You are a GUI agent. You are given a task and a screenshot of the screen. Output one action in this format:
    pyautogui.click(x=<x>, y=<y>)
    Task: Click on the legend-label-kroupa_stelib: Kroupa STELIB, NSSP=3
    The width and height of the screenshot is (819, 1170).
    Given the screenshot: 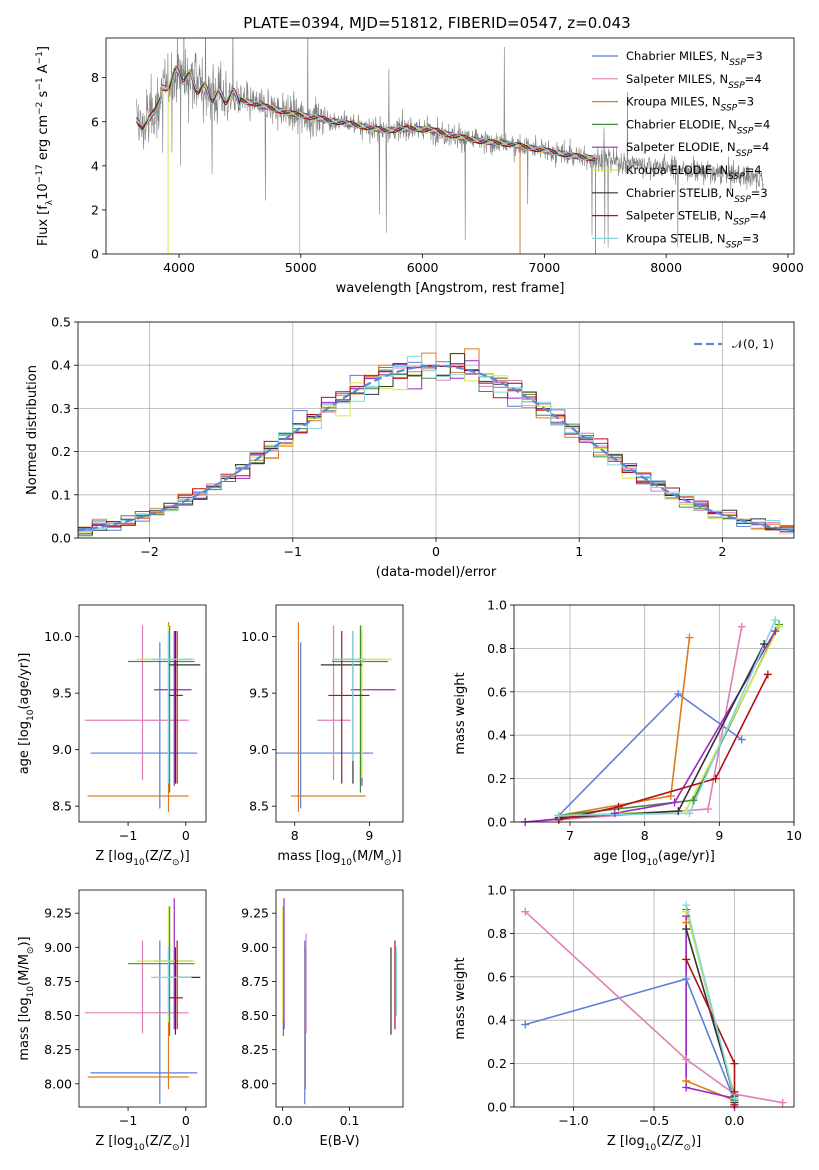 What is the action you would take?
    pyautogui.click(x=692, y=240)
    